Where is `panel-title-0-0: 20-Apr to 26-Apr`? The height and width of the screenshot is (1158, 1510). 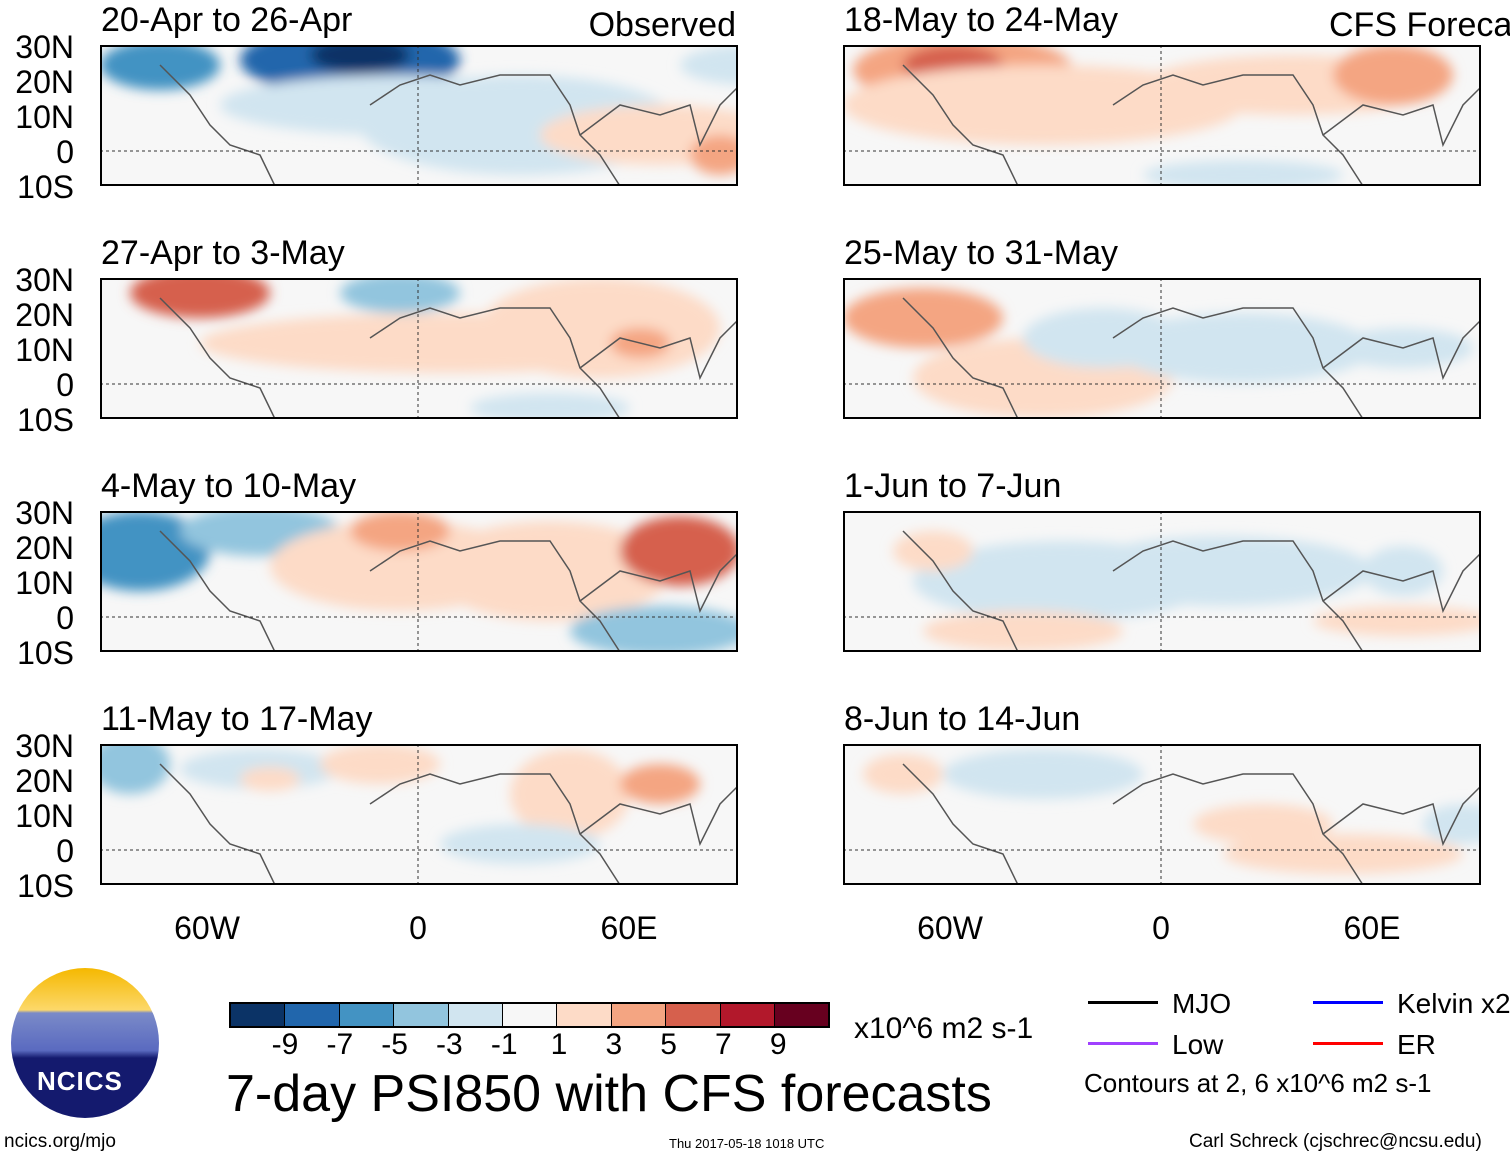 panel-title-0-0: 20-Apr to 26-Apr is located at coordinates (227, 20).